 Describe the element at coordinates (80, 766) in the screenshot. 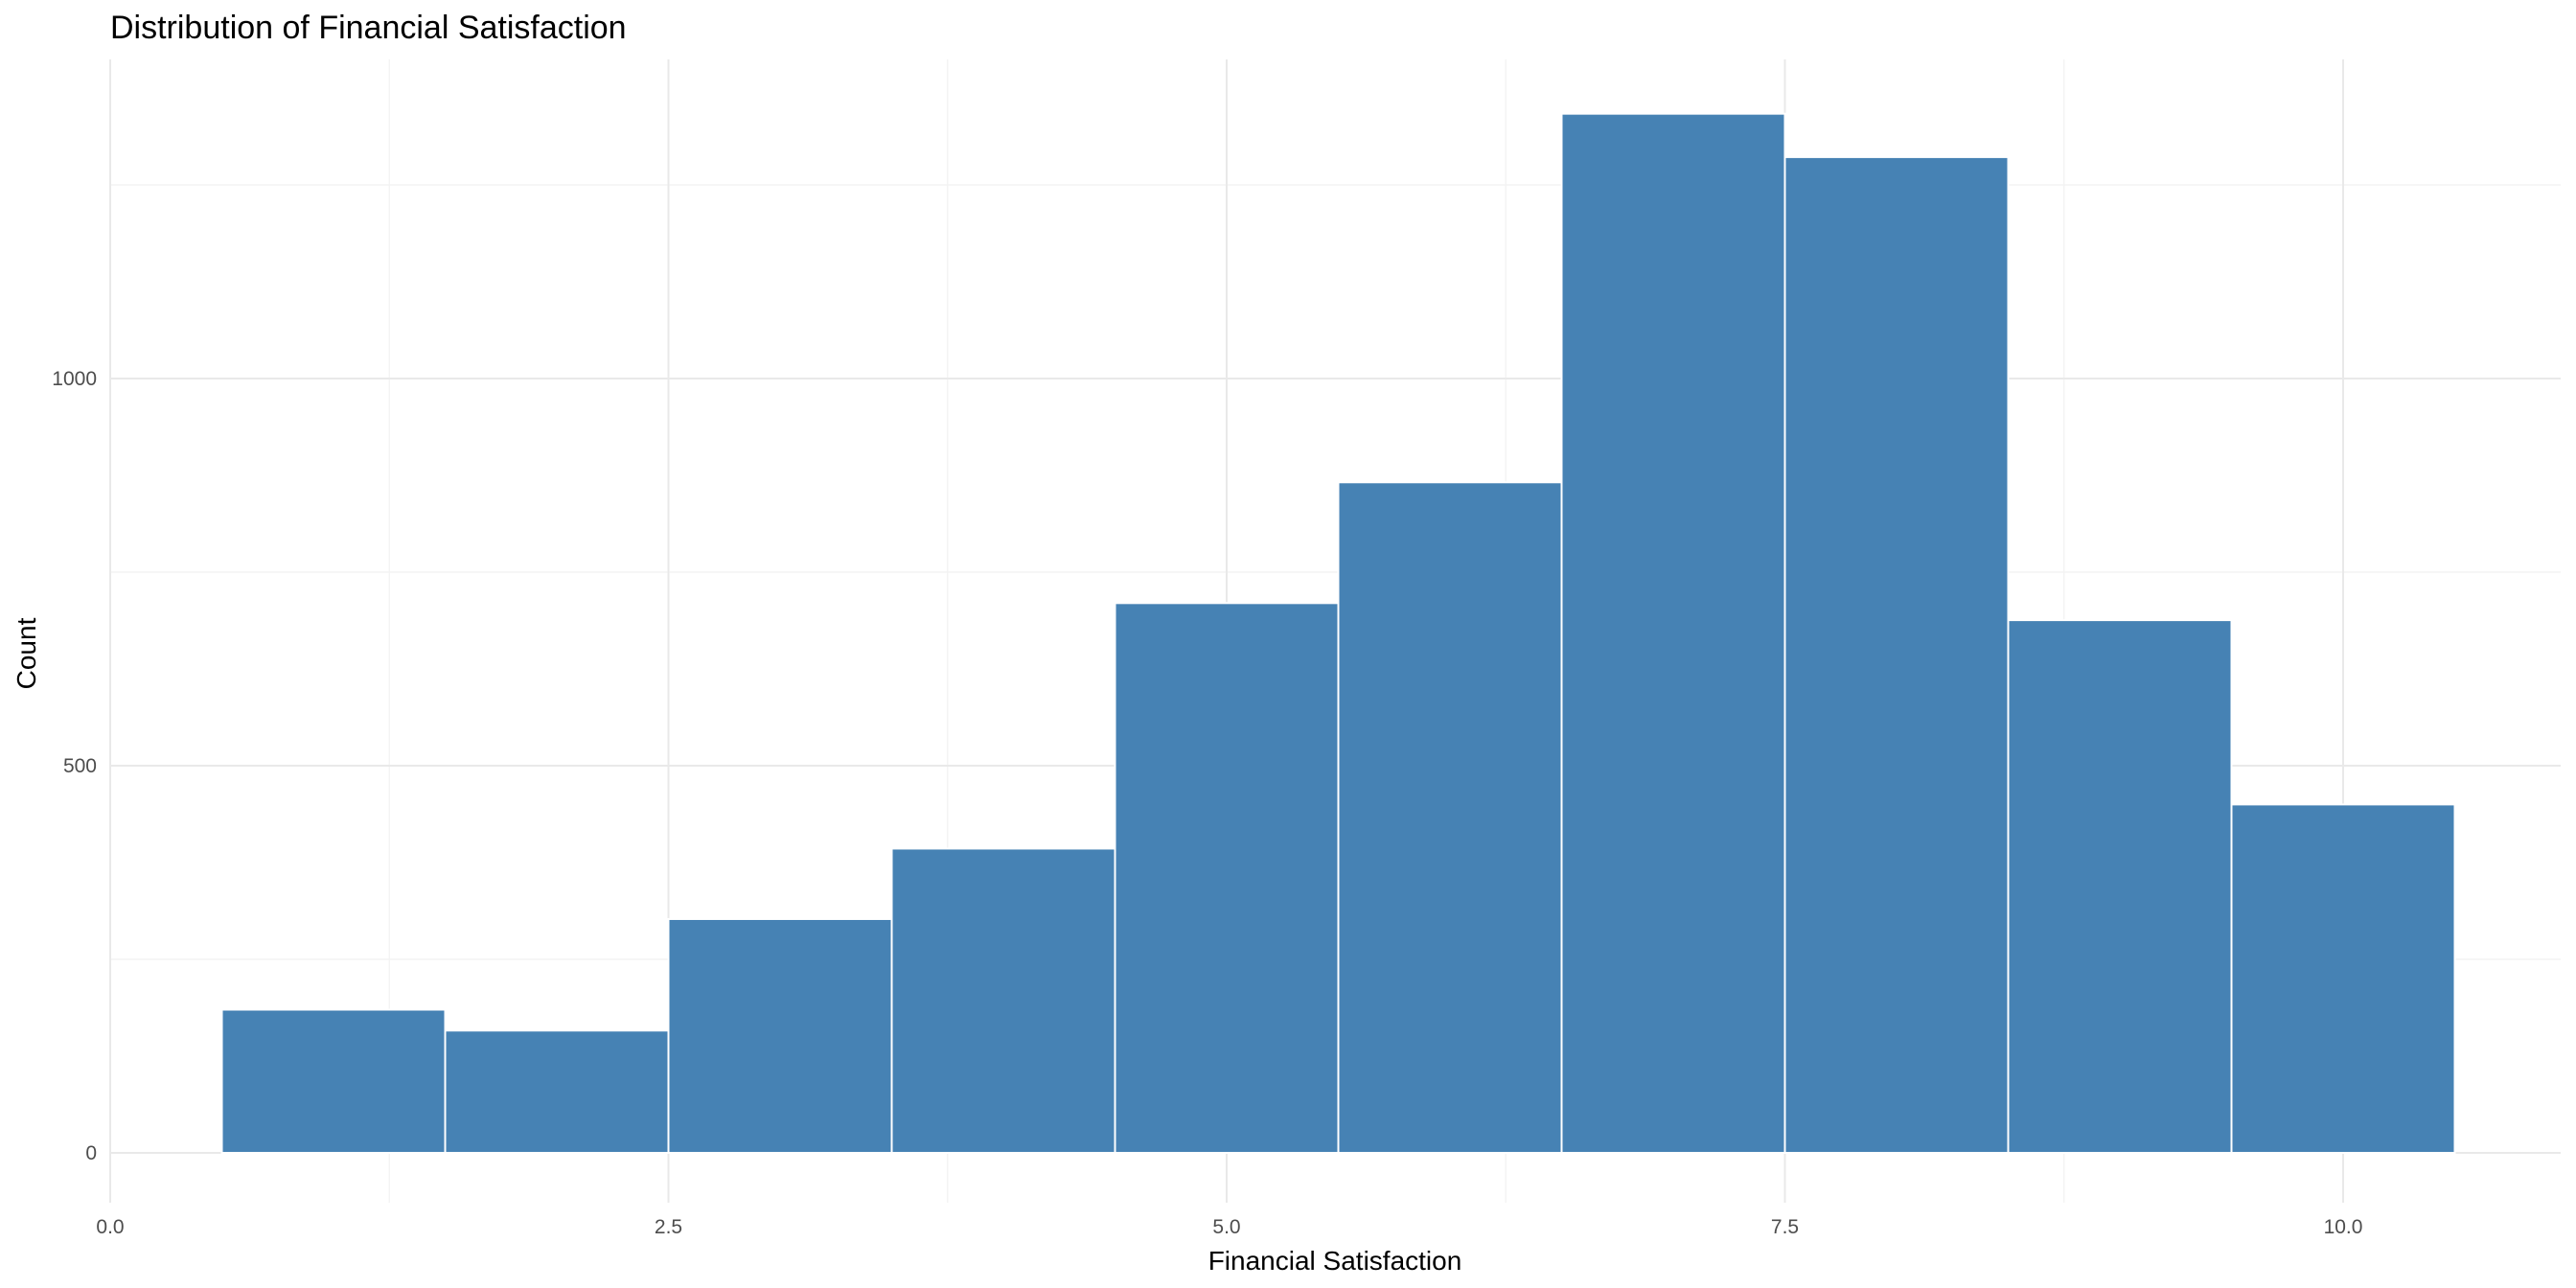

I see `y-tick-label: 500` at that location.